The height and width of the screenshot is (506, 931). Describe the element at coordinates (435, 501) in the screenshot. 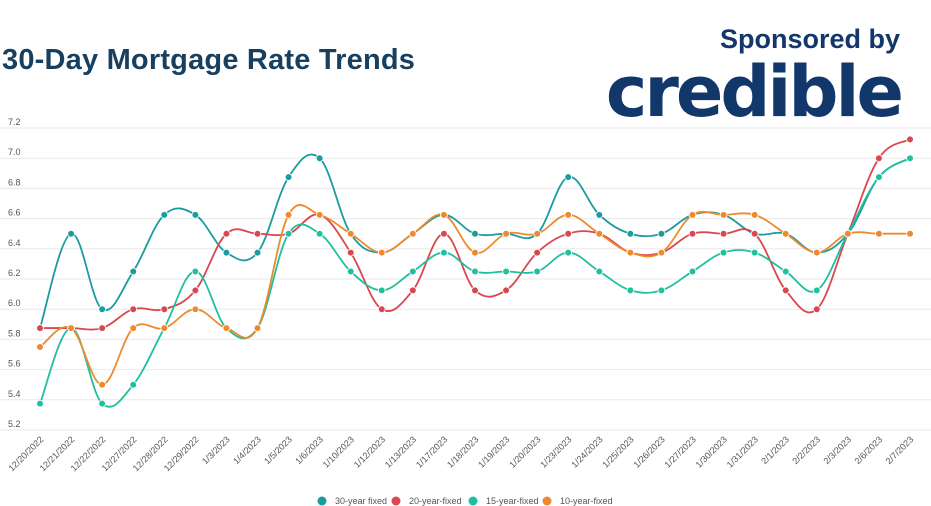

I see `legend-label: 20-year-fixed` at that location.